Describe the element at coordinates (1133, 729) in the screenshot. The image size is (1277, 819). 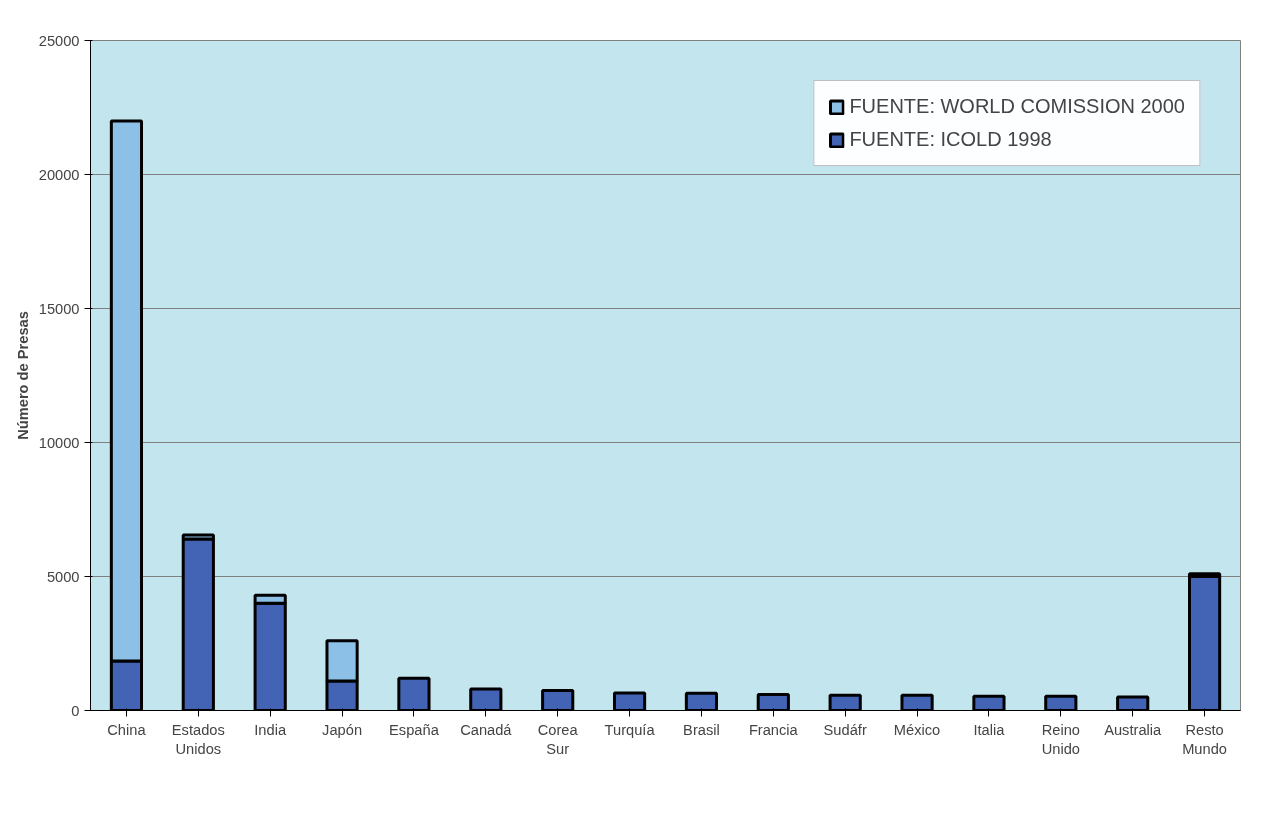
I see `x-tick-label: Australia` at that location.